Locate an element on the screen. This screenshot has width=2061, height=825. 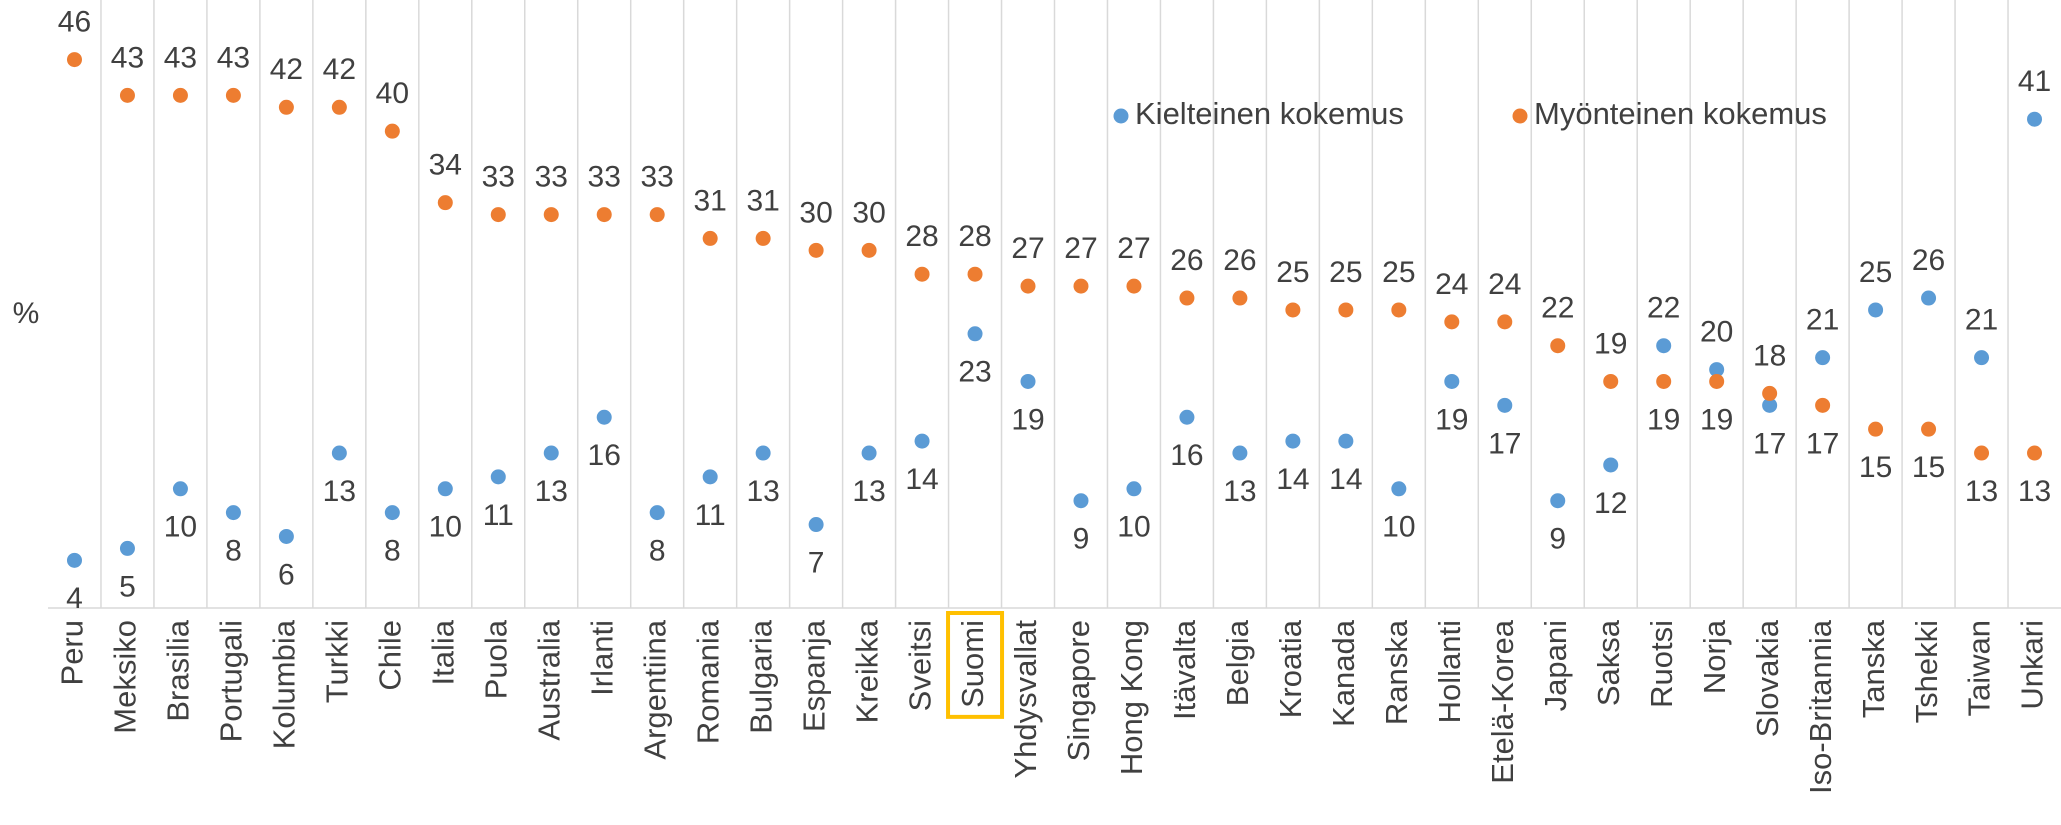
data-label: 5 is located at coordinates (127, 586).